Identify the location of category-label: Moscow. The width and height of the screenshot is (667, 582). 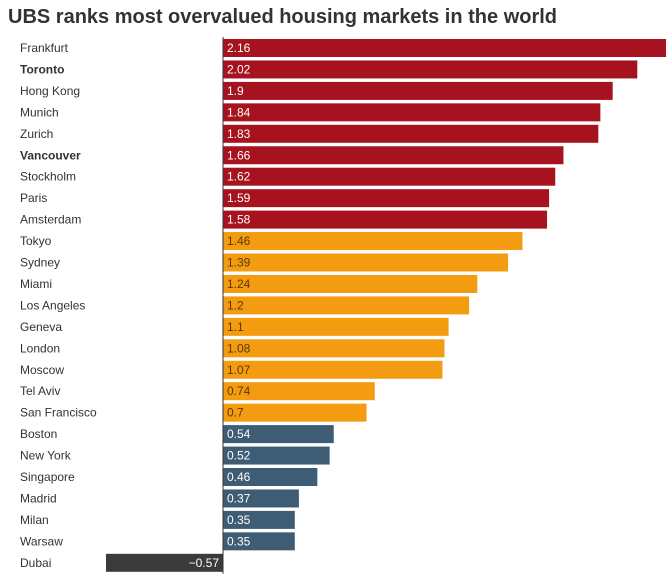
(42, 370).